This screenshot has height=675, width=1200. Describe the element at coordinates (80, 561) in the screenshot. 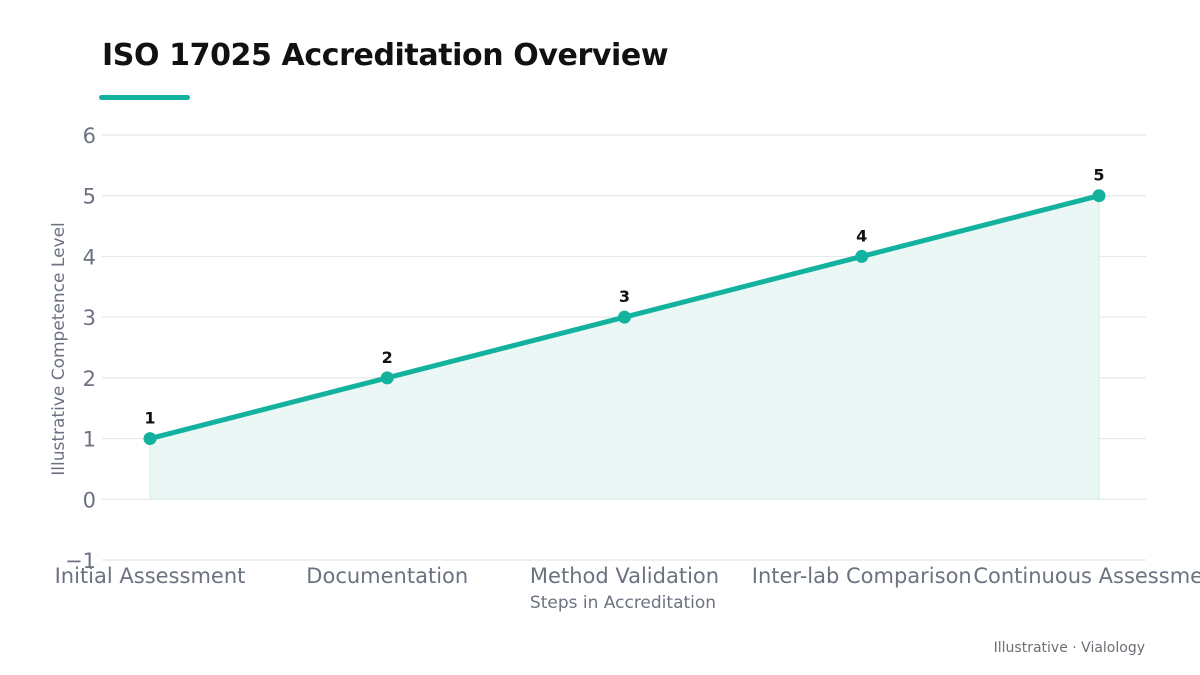

I see `y-tick-label: −1` at that location.